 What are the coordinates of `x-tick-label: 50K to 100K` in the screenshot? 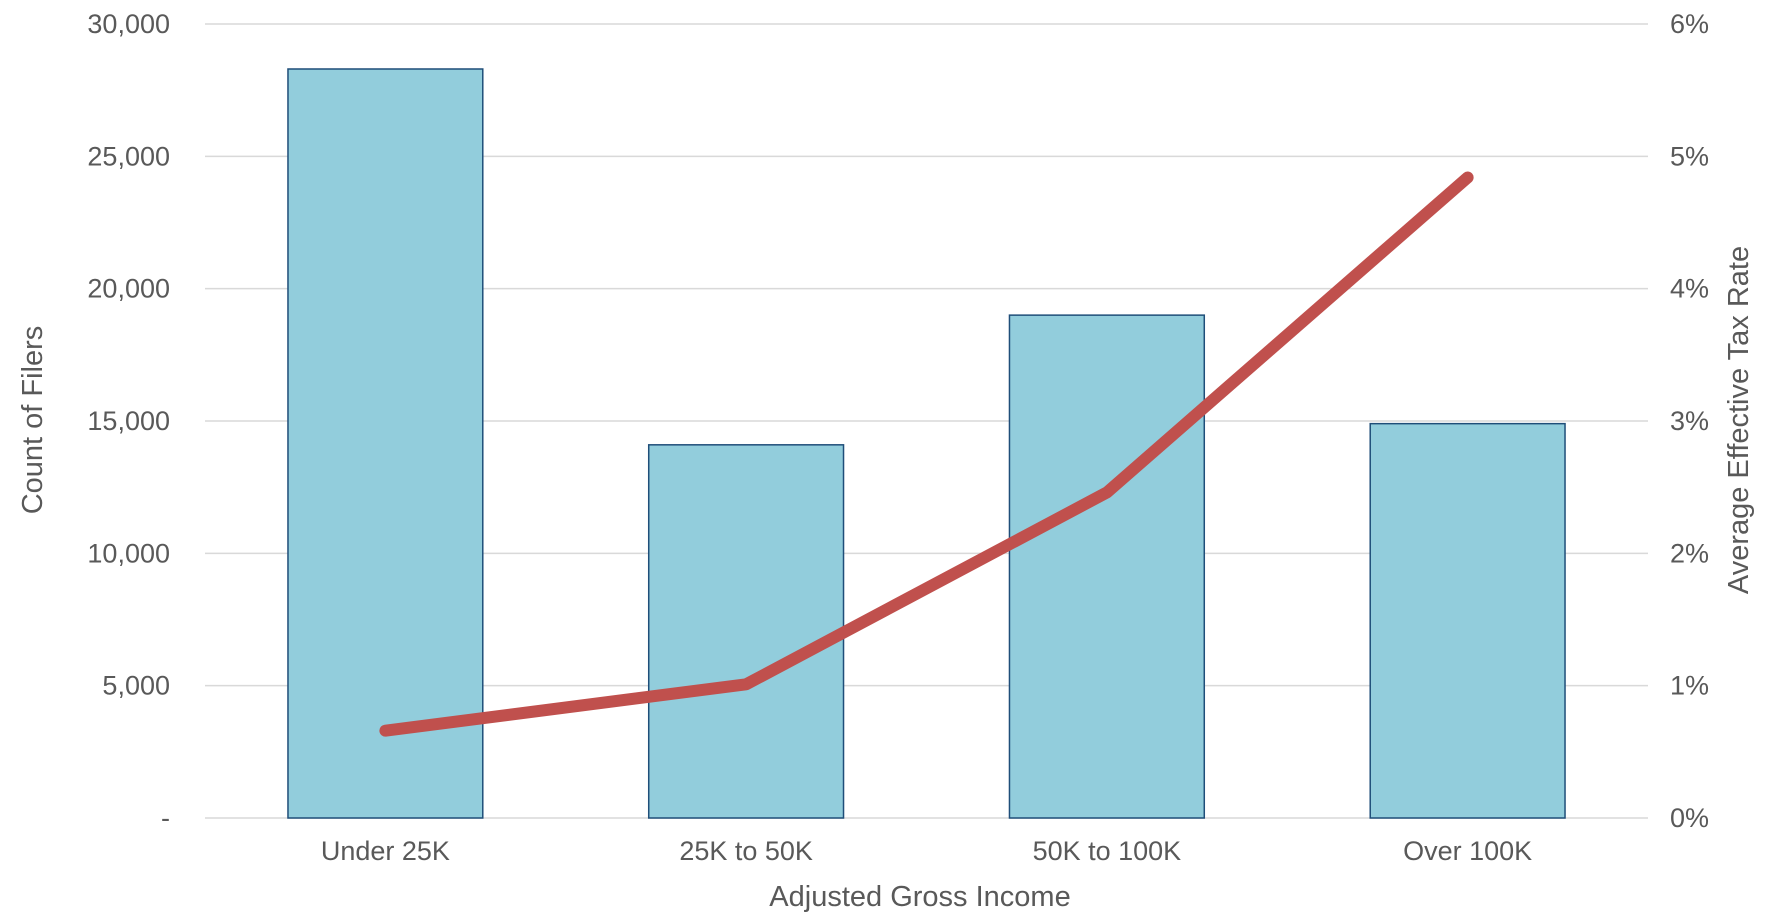 It's located at (1107, 851).